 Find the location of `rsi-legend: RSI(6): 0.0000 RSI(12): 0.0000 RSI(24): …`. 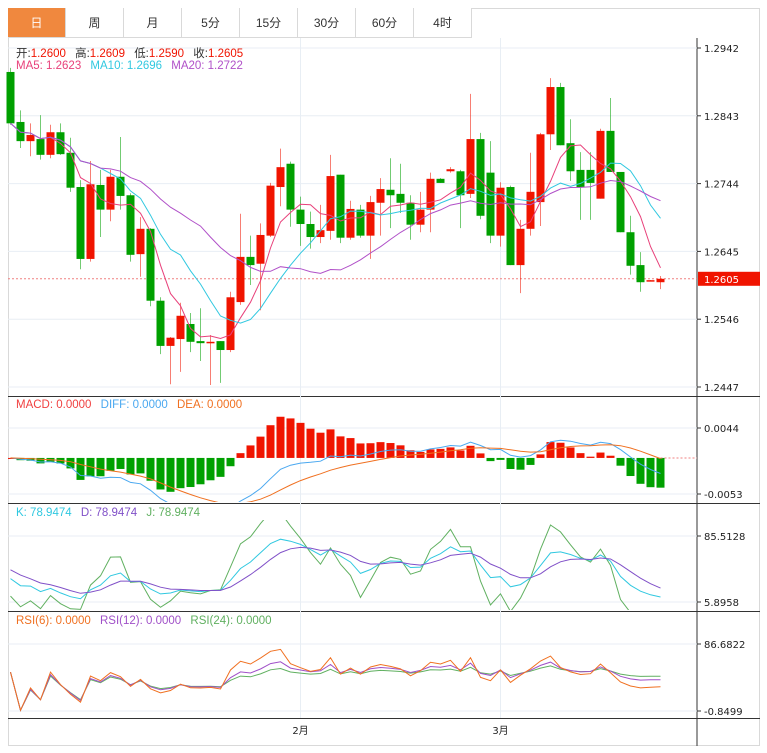

rsi-legend: RSI(6): 0.0000 RSI(12): 0.0000 RSI(24): … is located at coordinates (147, 621).